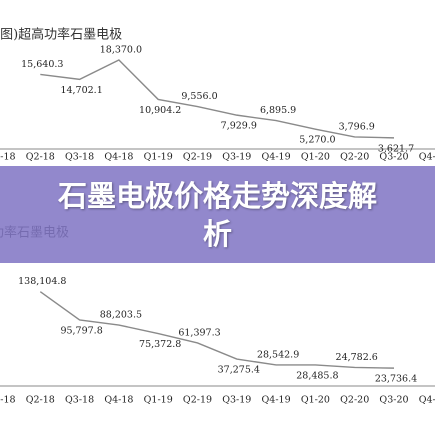 The height and width of the screenshot is (435, 435). Describe the element at coordinates (239, 370) in the screenshot. I see `data-label: 37,275.4` at that location.